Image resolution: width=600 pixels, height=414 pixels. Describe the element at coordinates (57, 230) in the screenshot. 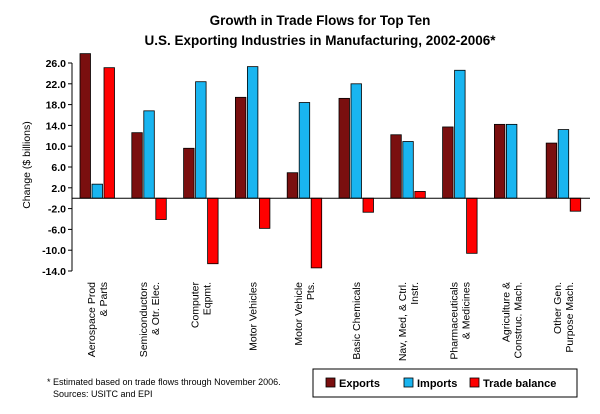

I see `y-tick-label: -6.0` at that location.